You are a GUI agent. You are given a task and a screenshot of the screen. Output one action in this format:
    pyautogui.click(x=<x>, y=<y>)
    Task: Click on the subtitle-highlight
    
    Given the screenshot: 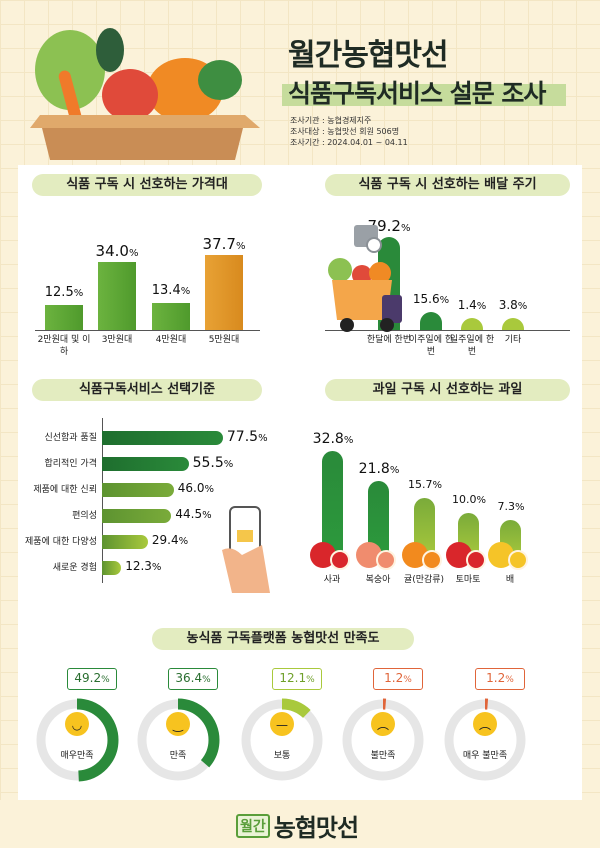 What is the action you would take?
    pyautogui.click(x=424, y=95)
    